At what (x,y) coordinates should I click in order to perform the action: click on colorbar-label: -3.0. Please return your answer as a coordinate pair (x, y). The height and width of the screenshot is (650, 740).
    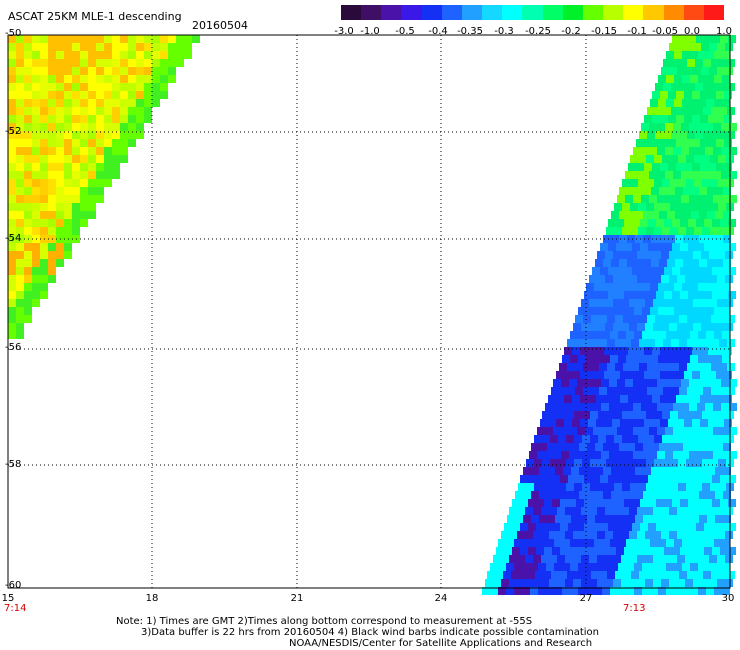
    Looking at the image, I should click on (344, 31).